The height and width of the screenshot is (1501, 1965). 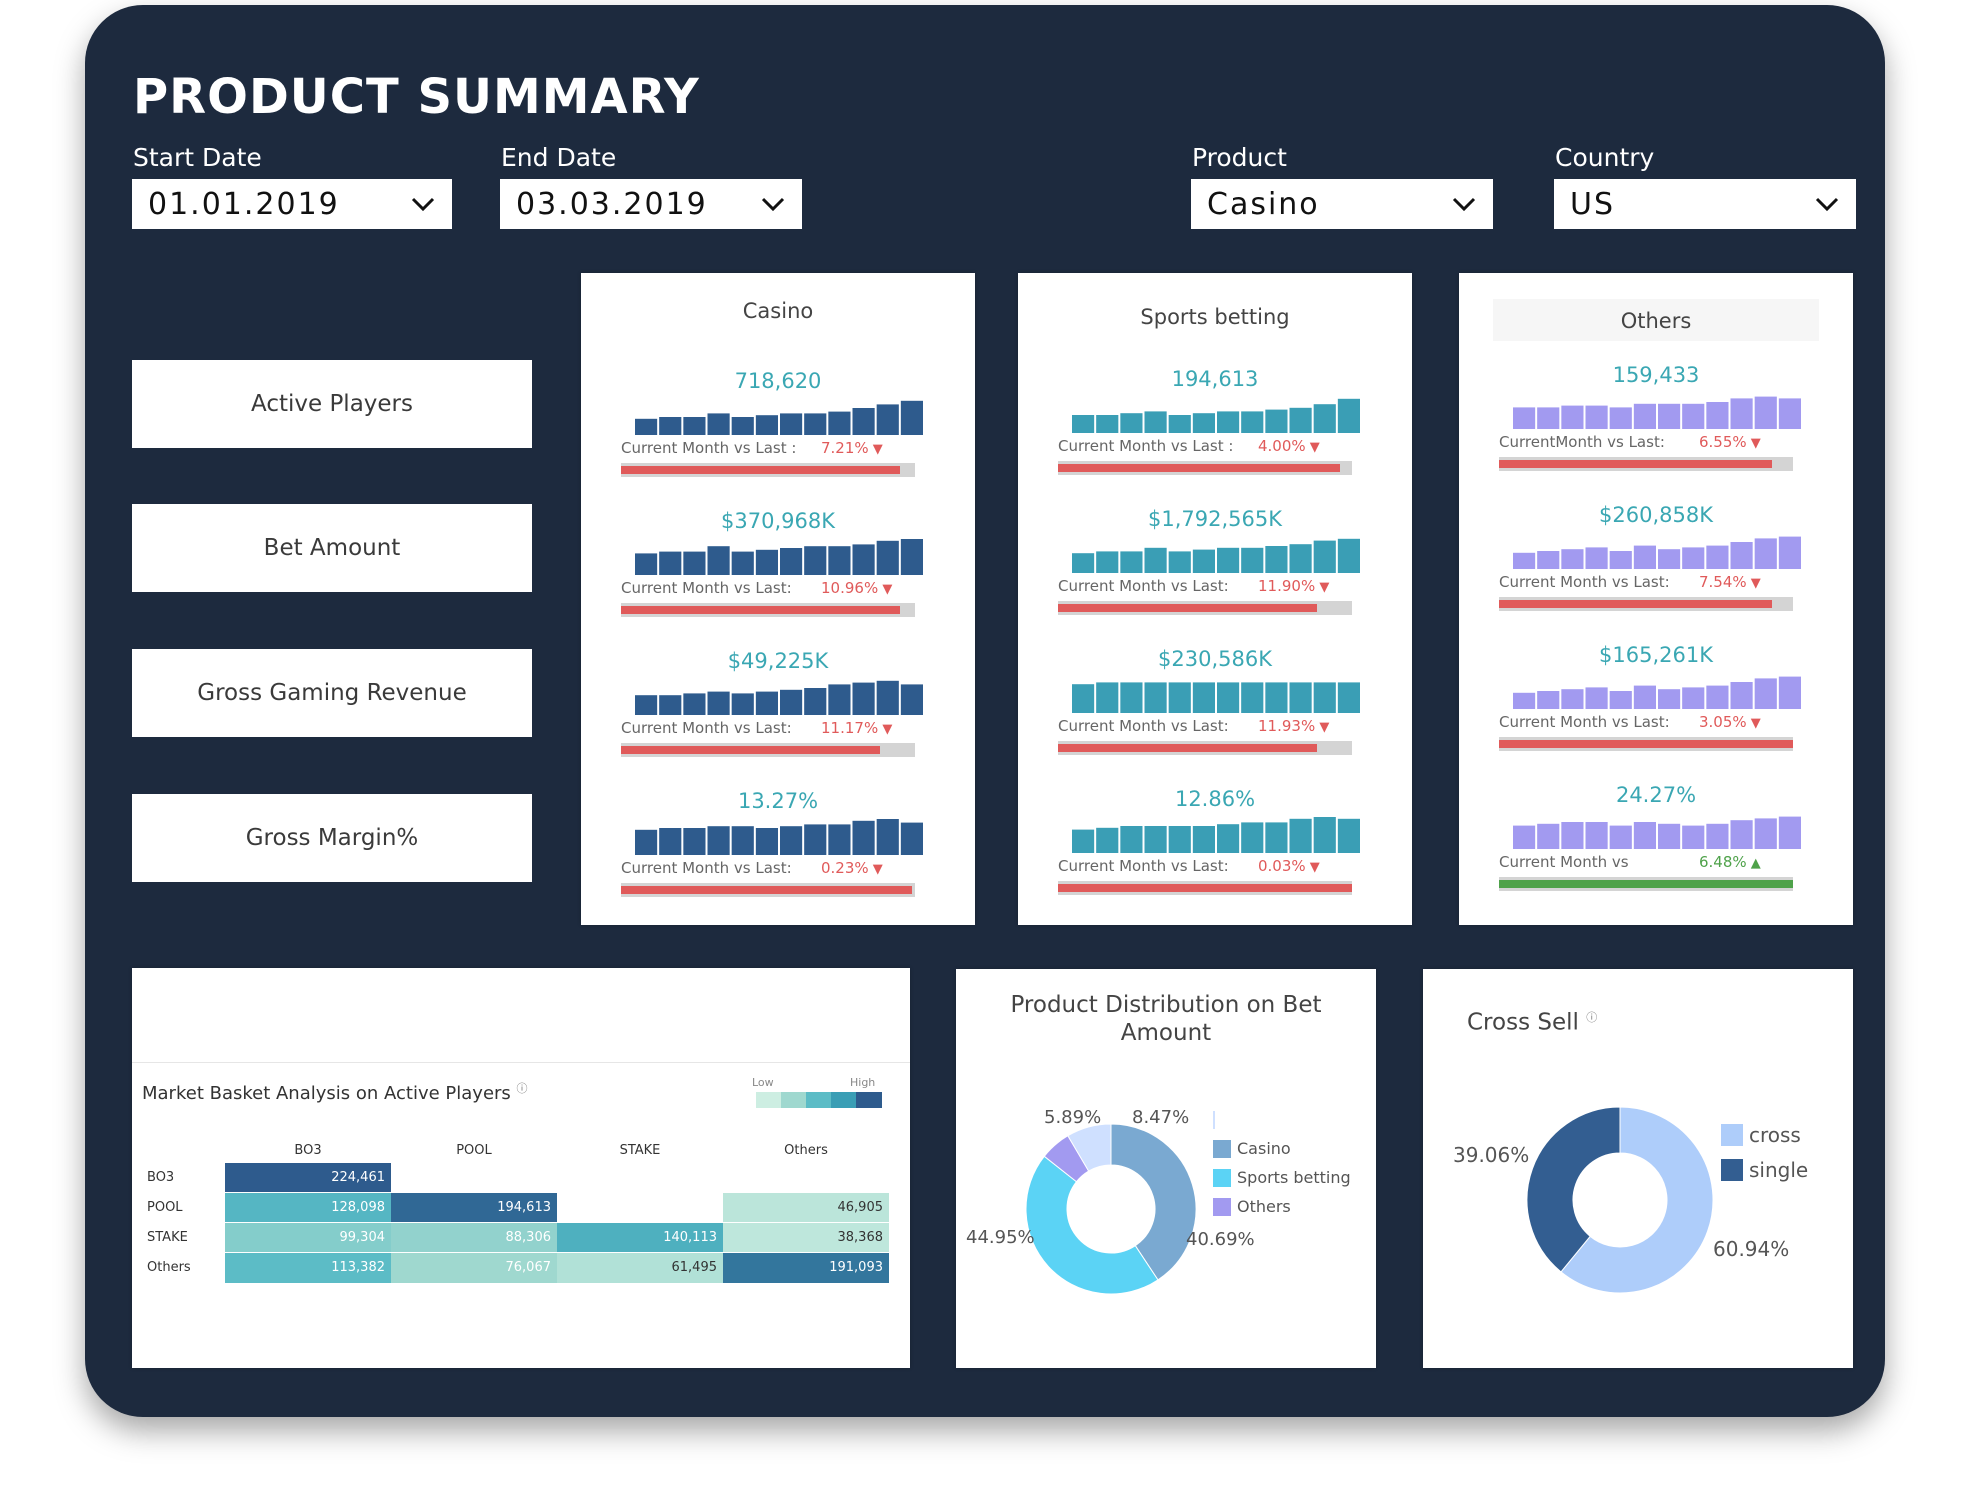 What do you see at coordinates (1491, 1155) in the screenshot?
I see `slice-label-single: 39.06%` at bounding box center [1491, 1155].